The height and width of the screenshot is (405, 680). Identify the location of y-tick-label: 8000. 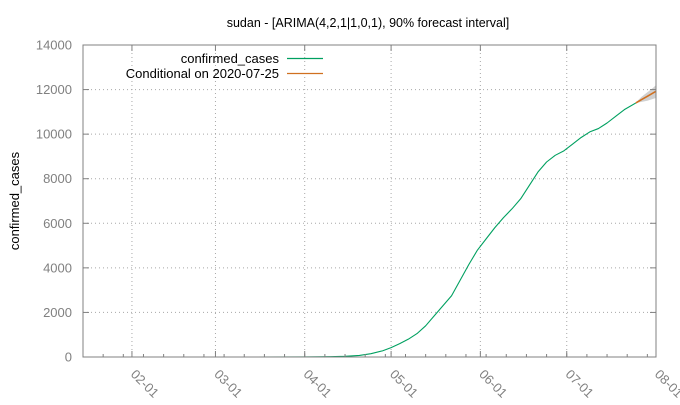
(57, 178).